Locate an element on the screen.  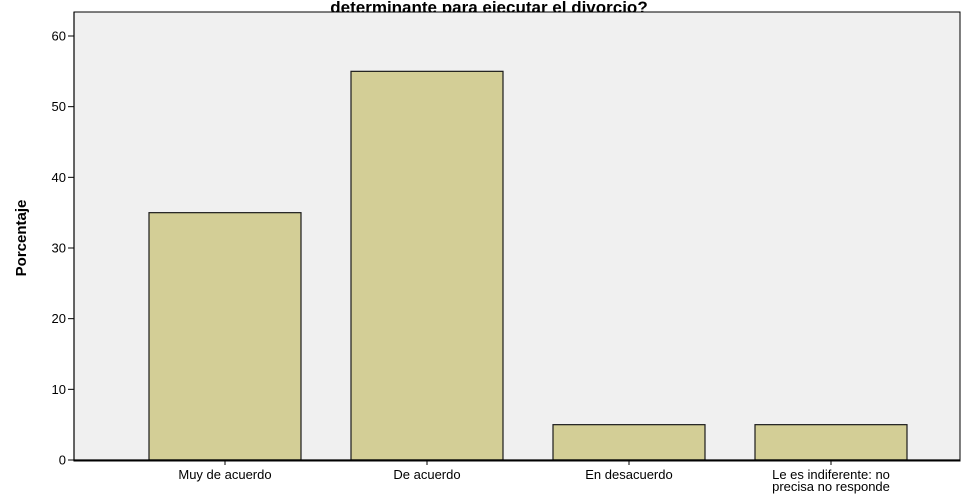
y-tick-label-40: 40 is located at coordinates (59, 177).